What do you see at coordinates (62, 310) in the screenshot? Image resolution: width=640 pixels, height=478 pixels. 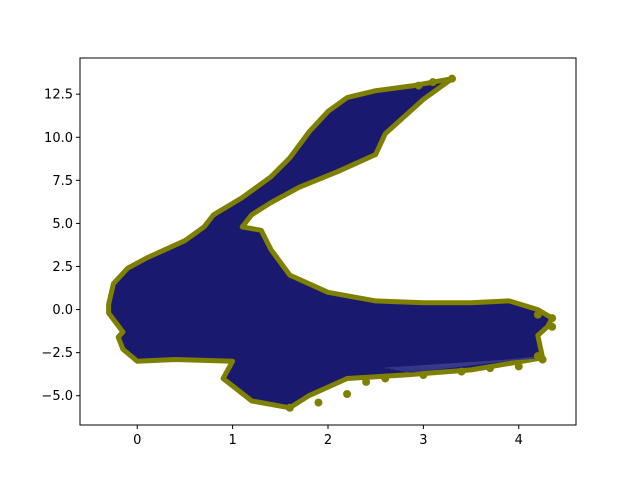 I see `y-tick-label: 0.0` at bounding box center [62, 310].